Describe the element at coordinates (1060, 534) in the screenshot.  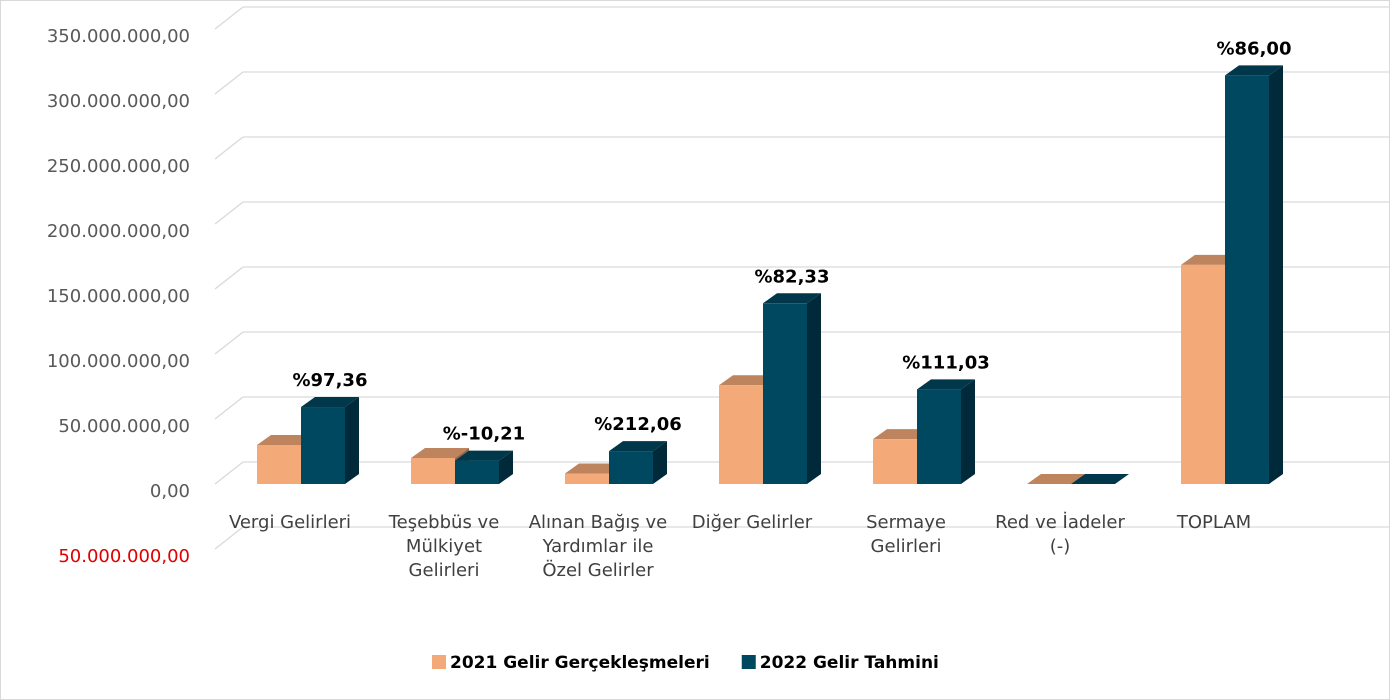
I see `x-tick-label: Red ve İadeler (-)` at that location.